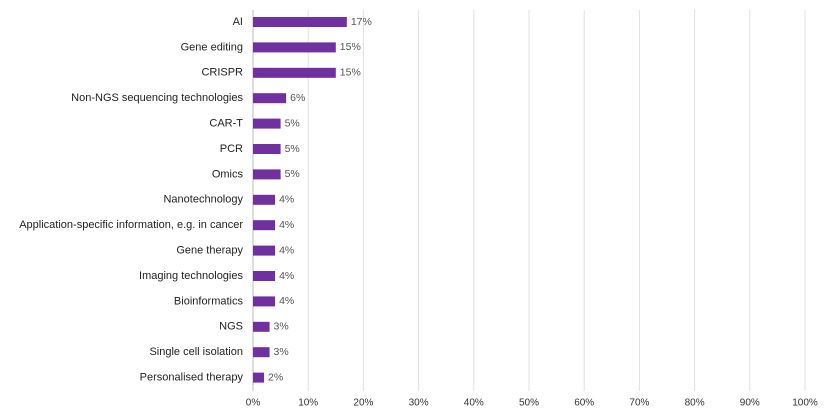 The image size is (828, 414). What do you see at coordinates (226, 124) in the screenshot?
I see `y-tick-label: CAR-T` at bounding box center [226, 124].